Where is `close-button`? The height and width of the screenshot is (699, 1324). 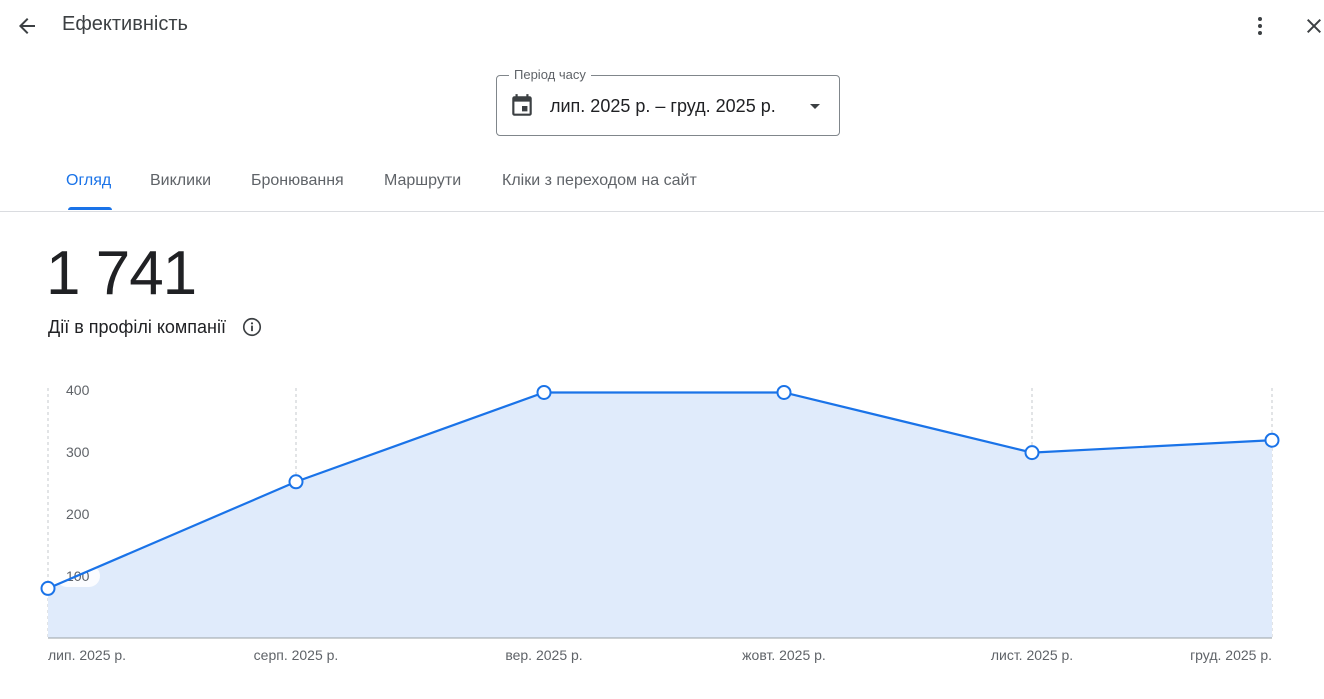
close-button is located at coordinates (1309, 26).